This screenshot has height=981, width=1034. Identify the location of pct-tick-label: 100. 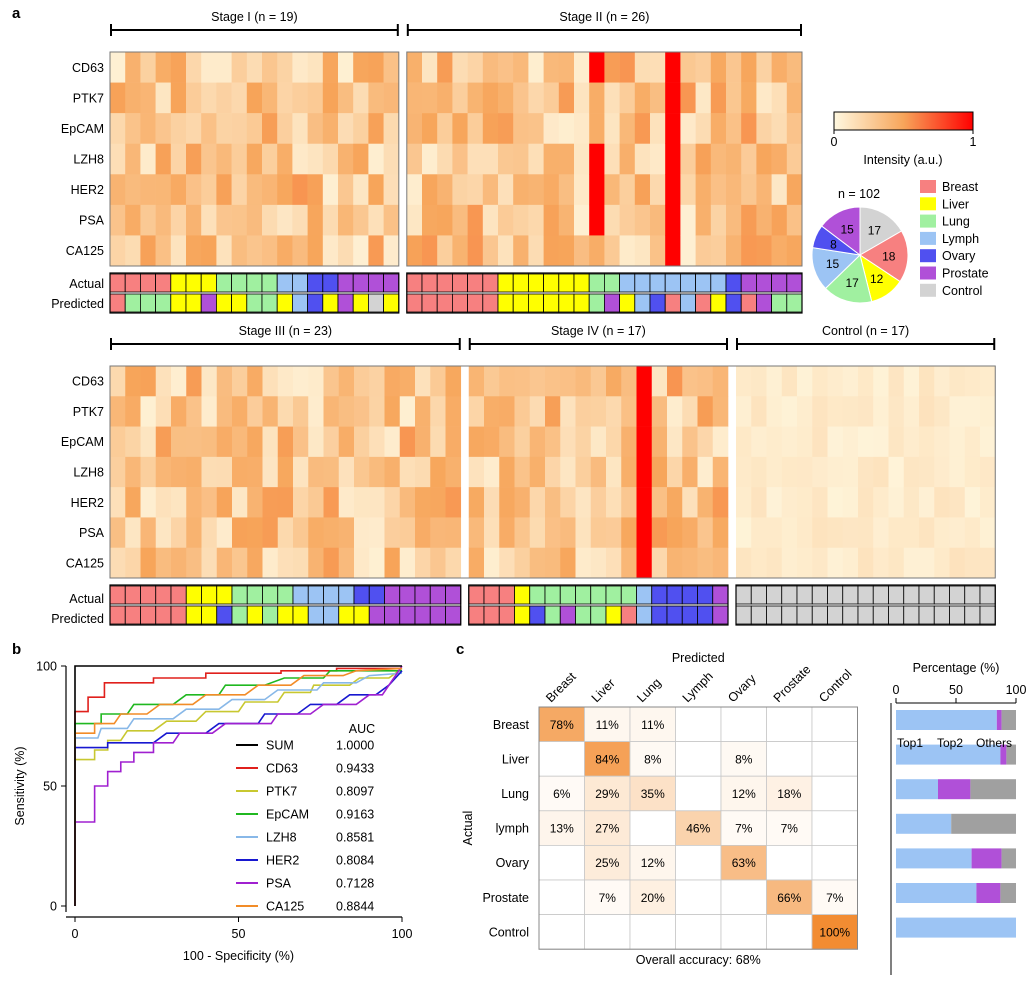
(1016, 690).